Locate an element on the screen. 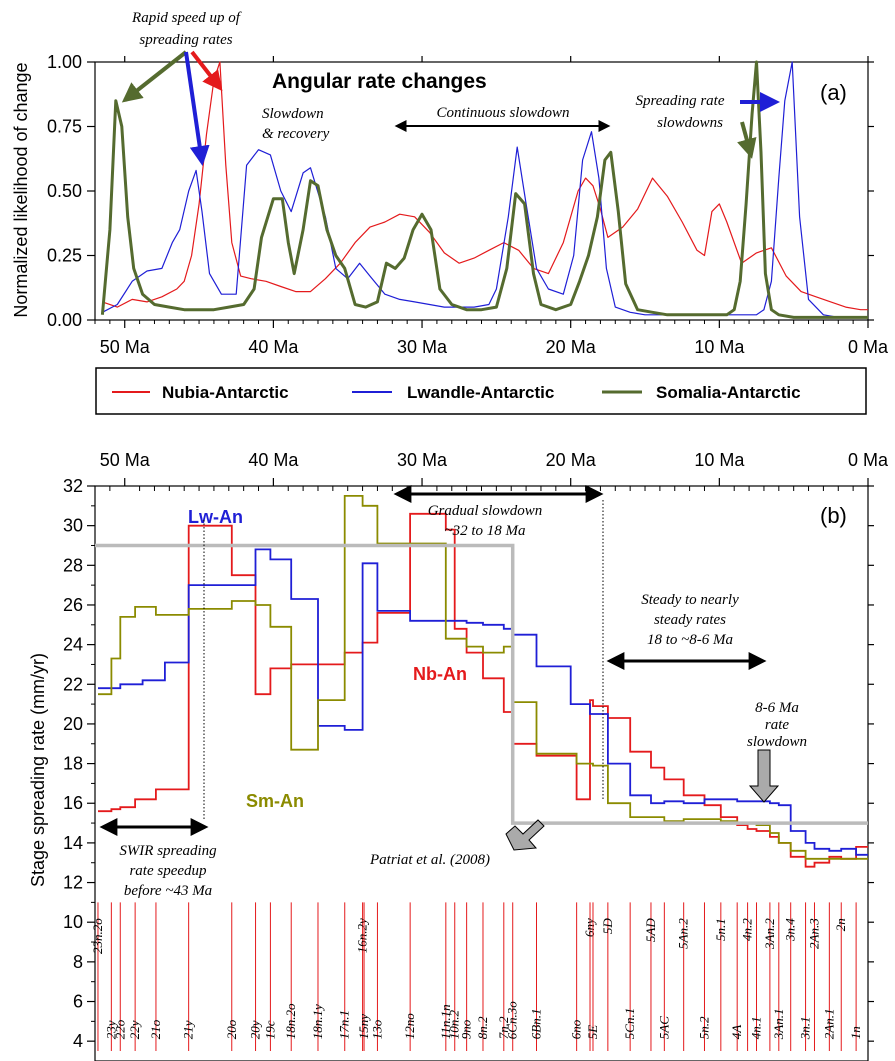 This screenshot has width=895, height=1061. chron-label: 20y is located at coordinates (255, 1029).